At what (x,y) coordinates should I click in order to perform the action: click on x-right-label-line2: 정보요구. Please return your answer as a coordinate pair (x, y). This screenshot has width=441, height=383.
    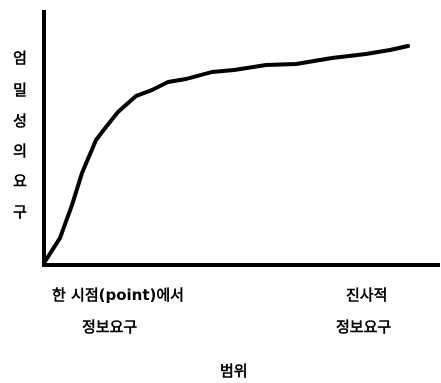
    Looking at the image, I should click on (364, 327).